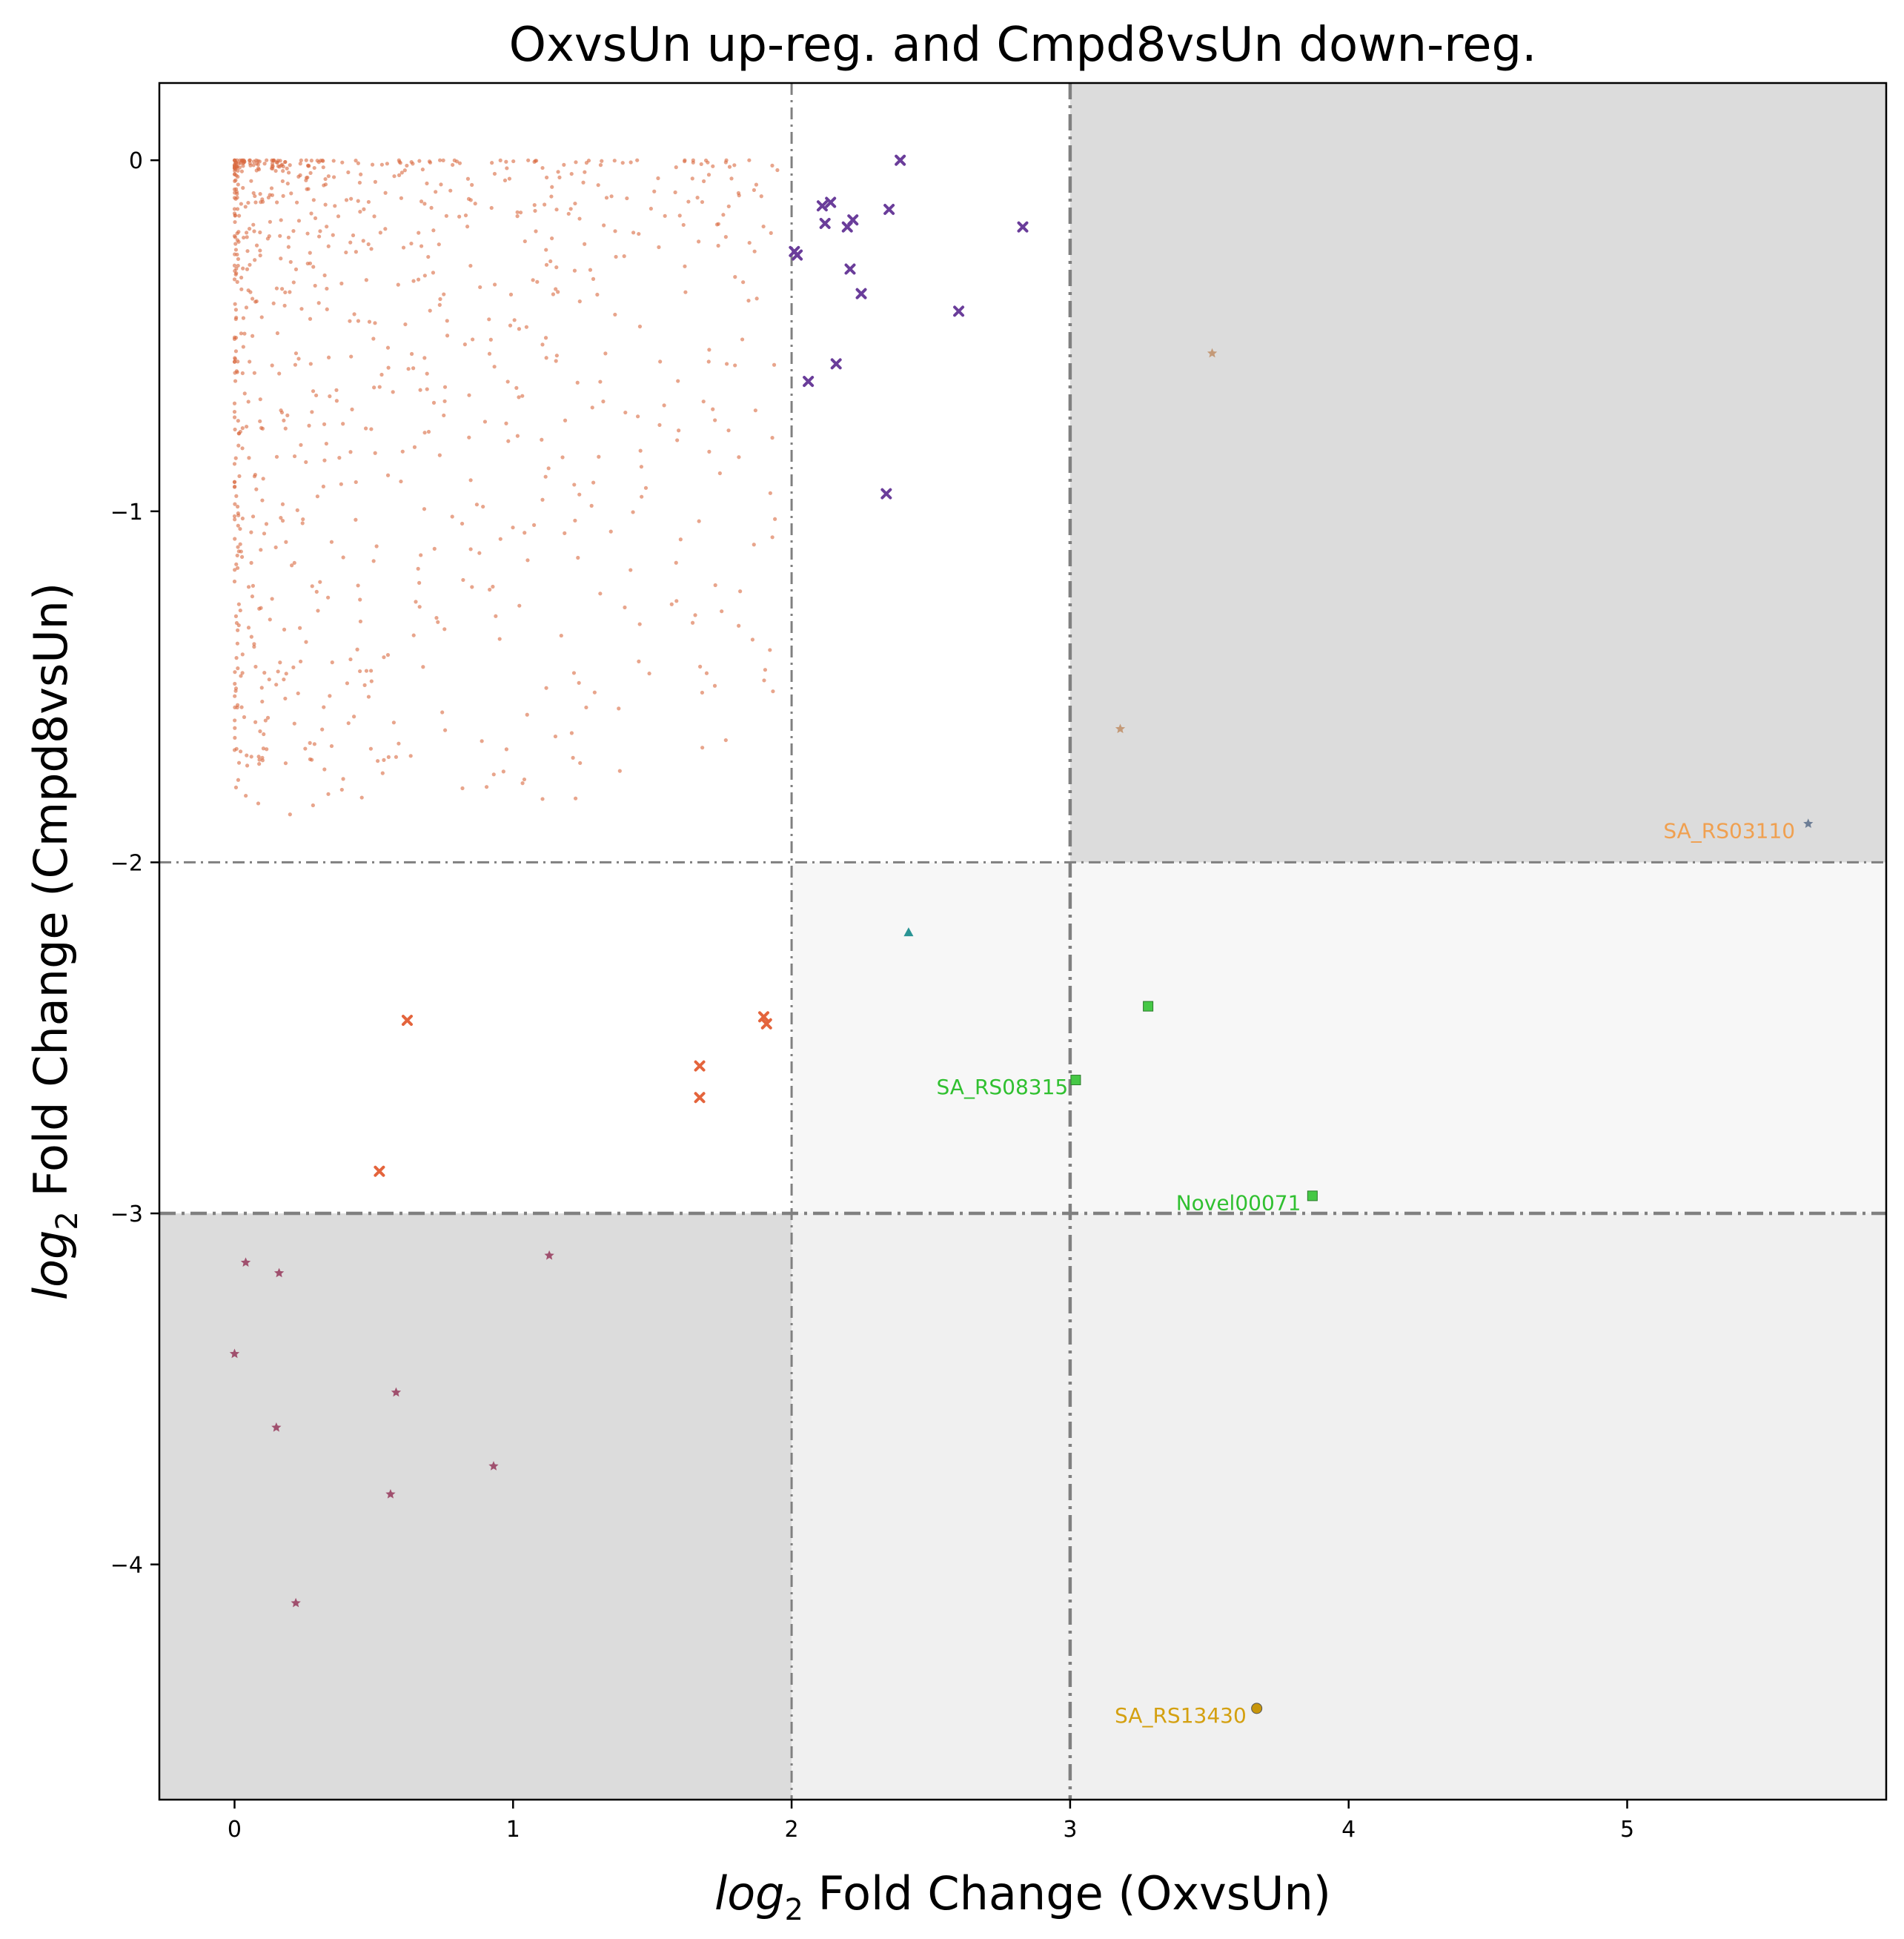  Describe the element at coordinates (1148, 1007) in the screenshot. I see `data-point-square` at that location.